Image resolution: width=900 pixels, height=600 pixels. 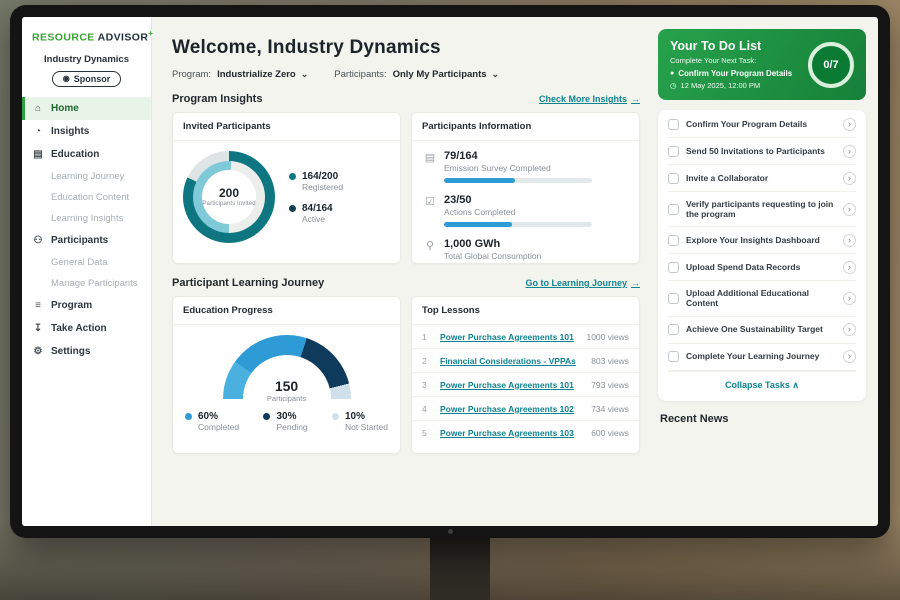 What do you see at coordinates (762, 124) in the screenshot?
I see `task-row-confirm-program: Confirm Your Program Details ›` at bounding box center [762, 124].